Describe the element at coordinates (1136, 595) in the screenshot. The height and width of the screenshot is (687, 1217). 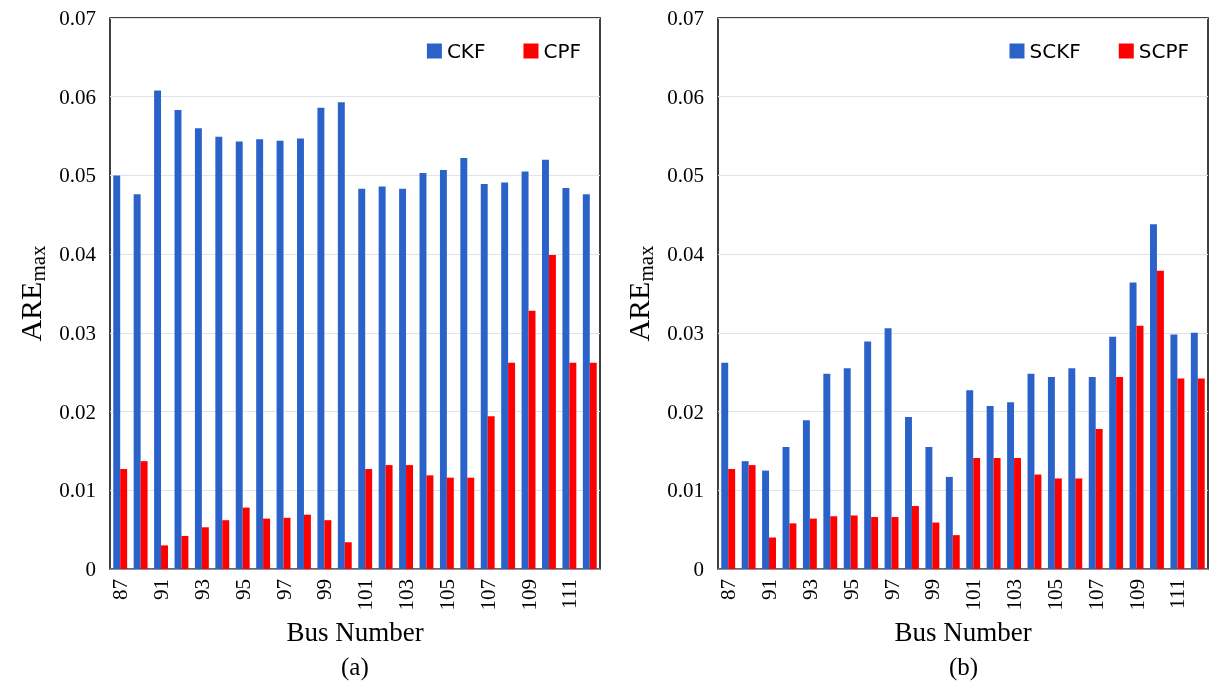
I see `x-tick-label: 109` at that location.